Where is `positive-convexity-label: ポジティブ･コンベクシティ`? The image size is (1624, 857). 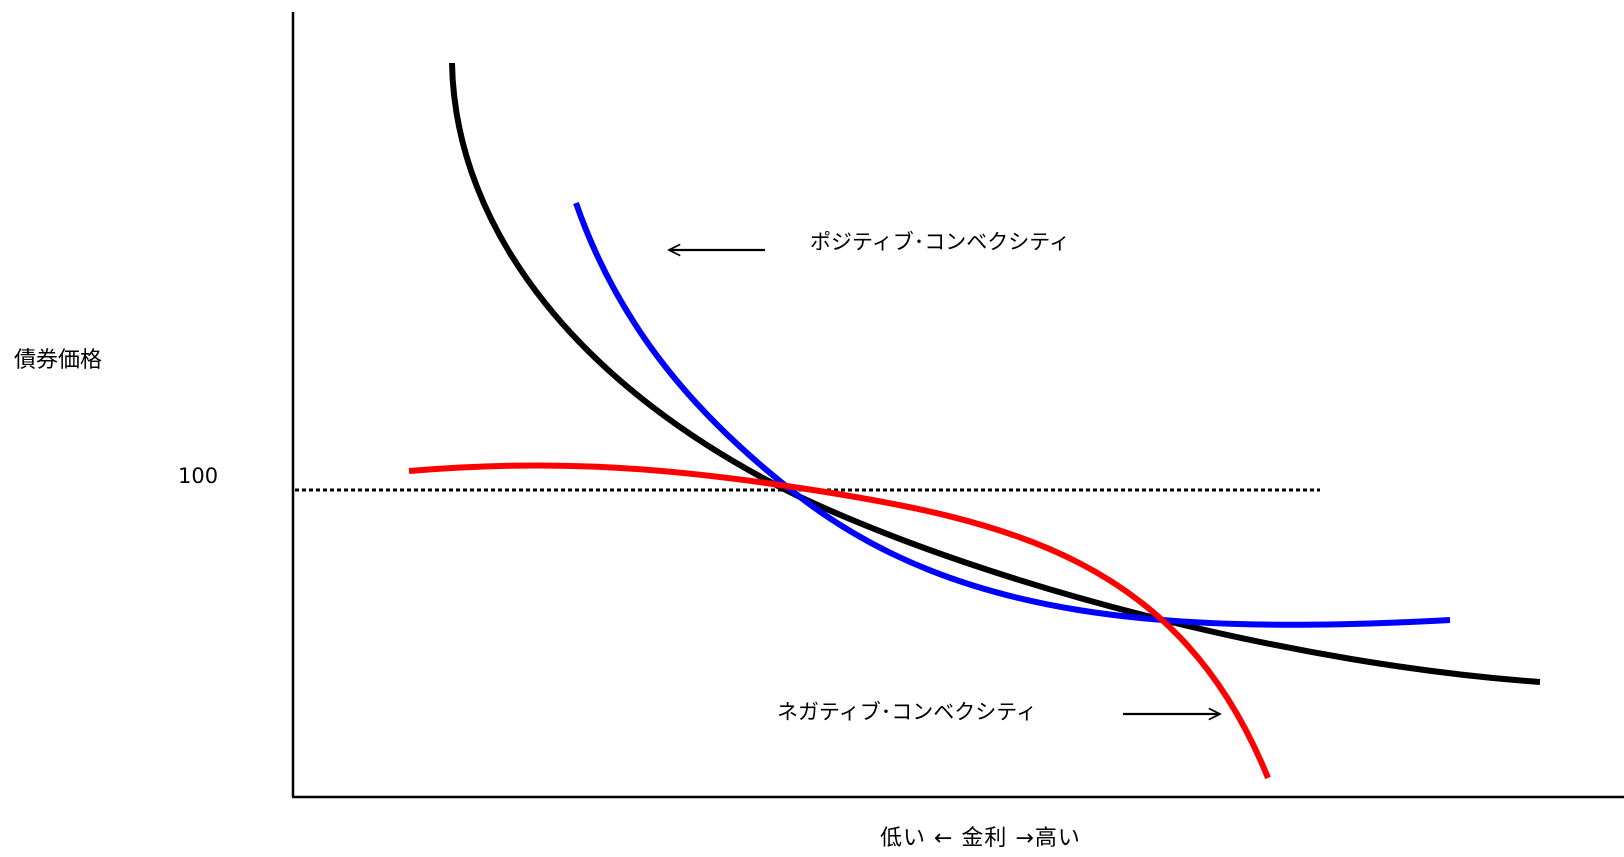
positive-convexity-label: ポジティブ･コンベクシティ is located at coordinates (940, 242).